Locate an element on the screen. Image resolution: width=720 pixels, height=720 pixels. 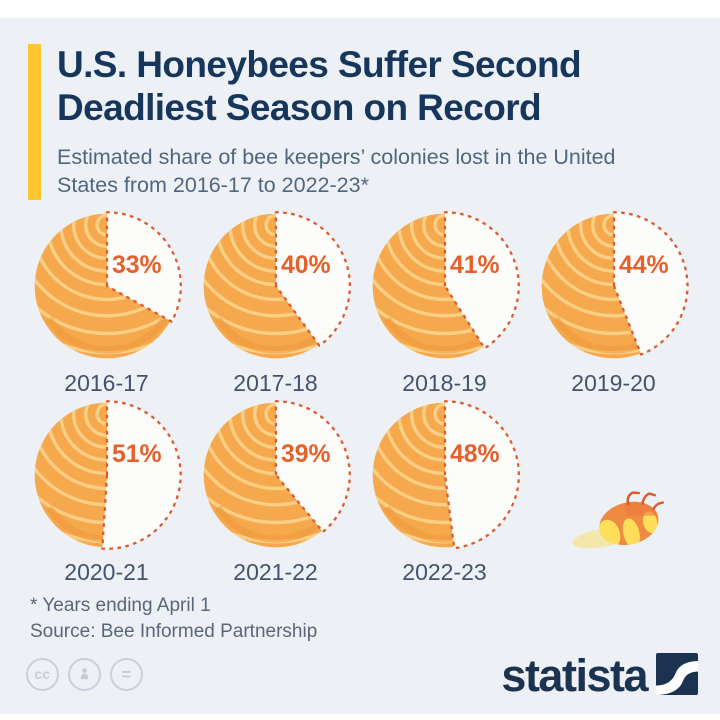
pie-chart-2021-22: 39% is located at coordinates (277, 474).